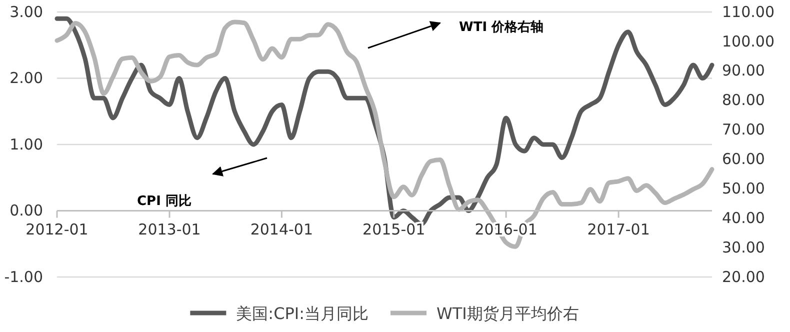 The width and height of the screenshot is (790, 332). What do you see at coordinates (26, 144) in the screenshot?
I see `y-tick-label: 1.00` at bounding box center [26, 144].